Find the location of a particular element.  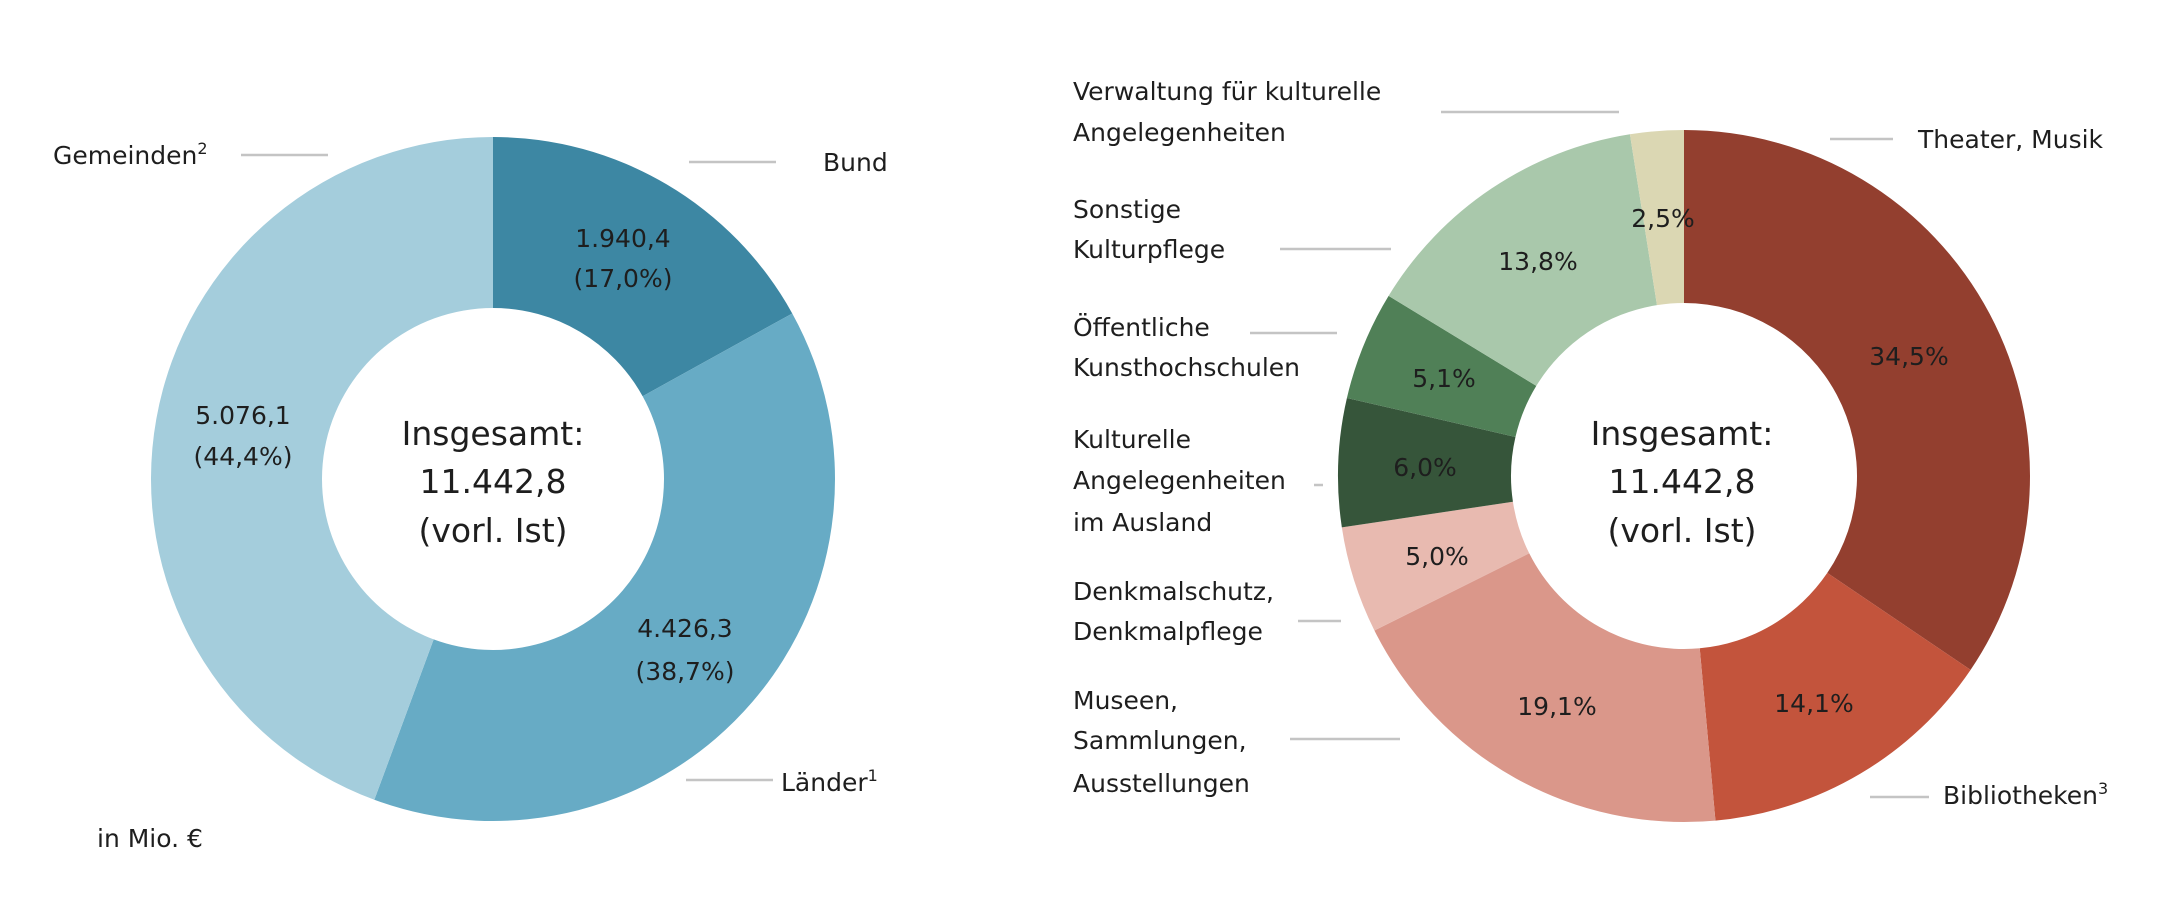

data-label-bund-percent: (17,0%) is located at coordinates (623, 278).